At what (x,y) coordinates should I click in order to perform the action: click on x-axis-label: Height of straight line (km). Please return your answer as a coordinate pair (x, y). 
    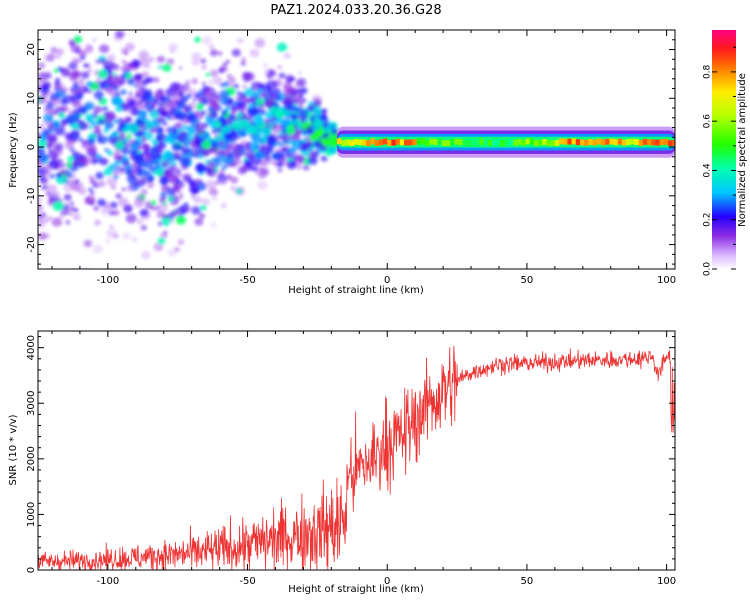
    Looking at the image, I should click on (356, 290).